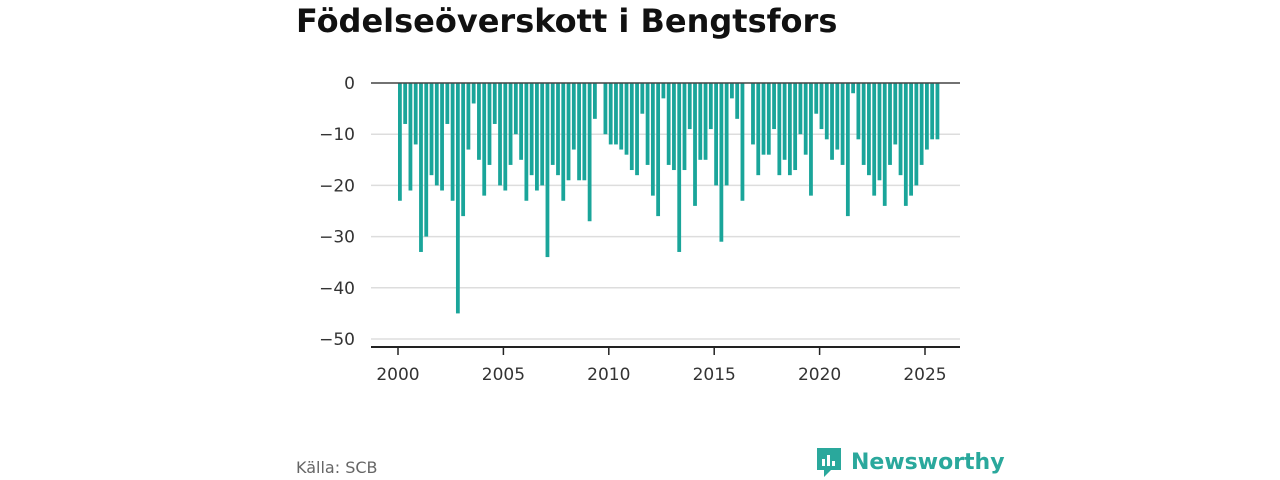 The width and height of the screenshot is (1280, 480). What do you see at coordinates (397, 375) in the screenshot?
I see `x-tick-label: 2000` at bounding box center [397, 375].